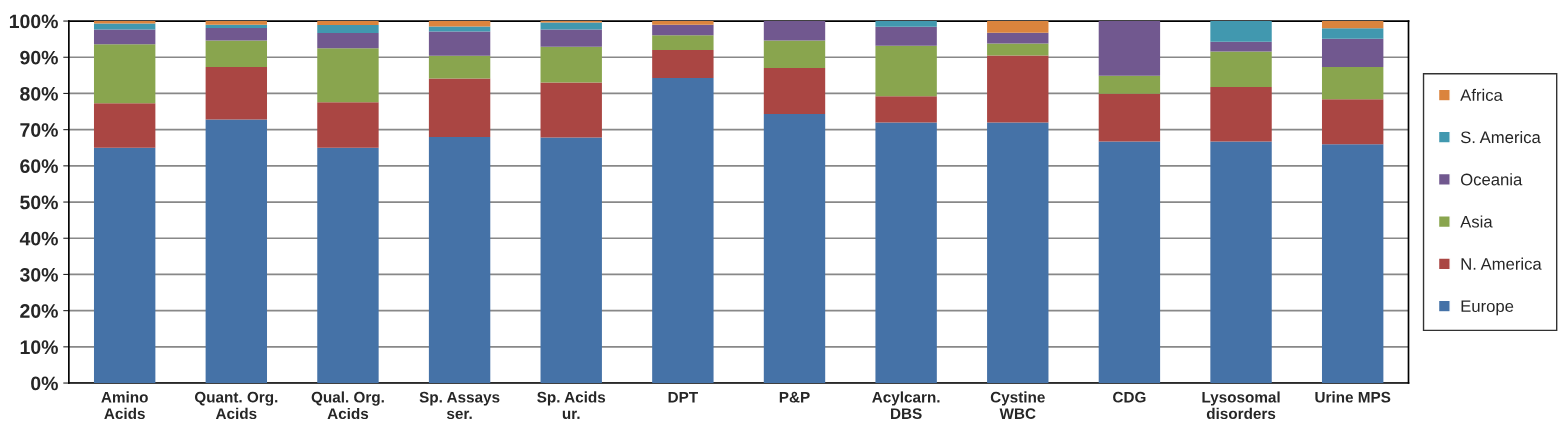 Image resolution: width=1565 pixels, height=448 pixels. What do you see at coordinates (124, 405) in the screenshot?
I see `x-tick-label: Amino Acids` at bounding box center [124, 405].